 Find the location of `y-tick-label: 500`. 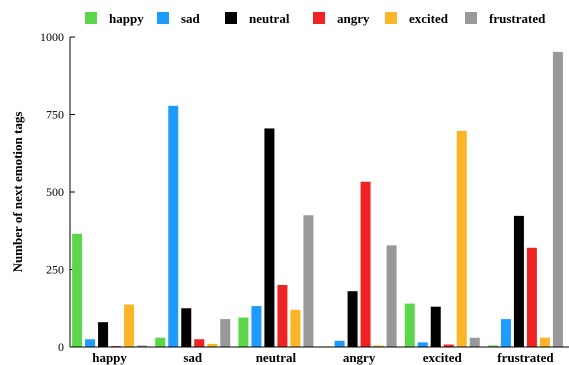

y-tick-label: 500 is located at coordinates (55, 192).